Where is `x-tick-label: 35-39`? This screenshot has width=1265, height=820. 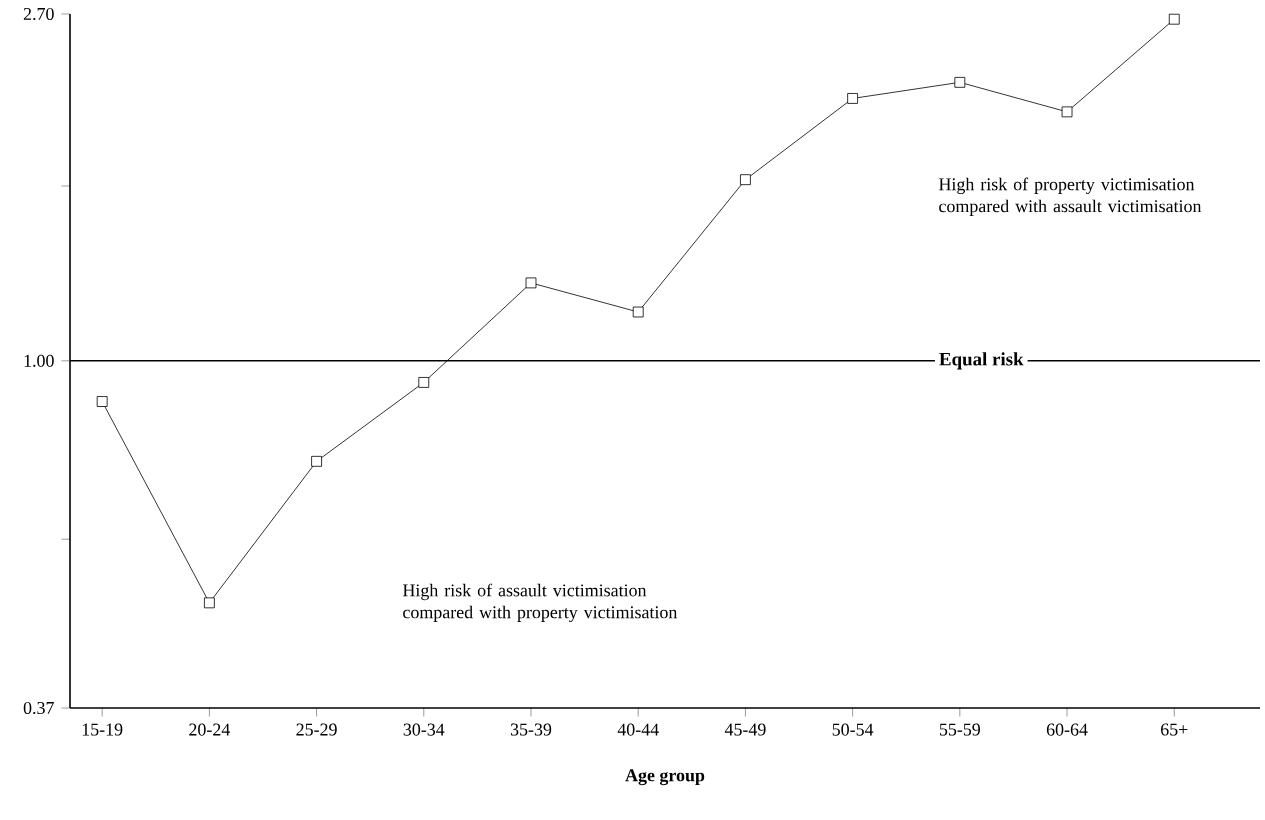 x-tick-label: 35-39 is located at coordinates (531, 729).